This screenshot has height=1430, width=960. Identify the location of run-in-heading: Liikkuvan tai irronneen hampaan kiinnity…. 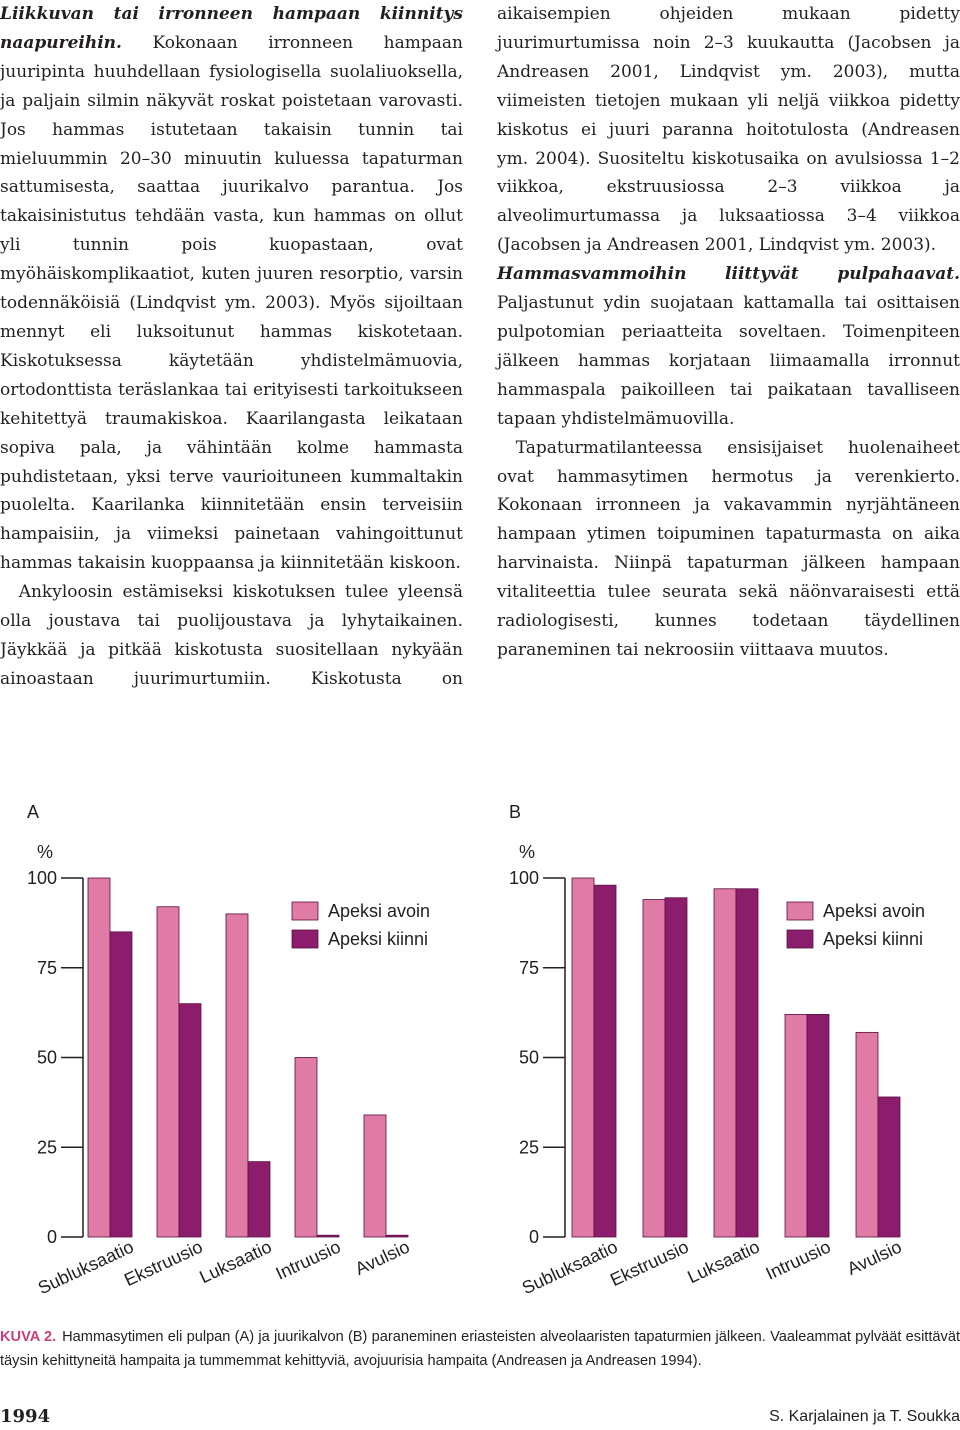
(231, 28).